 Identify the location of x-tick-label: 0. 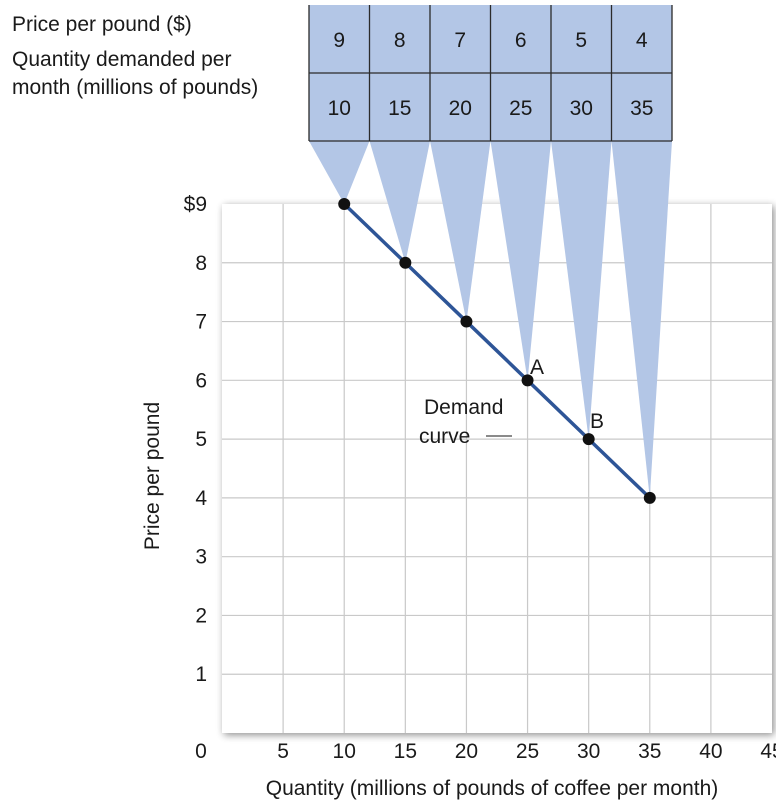
(201, 751).